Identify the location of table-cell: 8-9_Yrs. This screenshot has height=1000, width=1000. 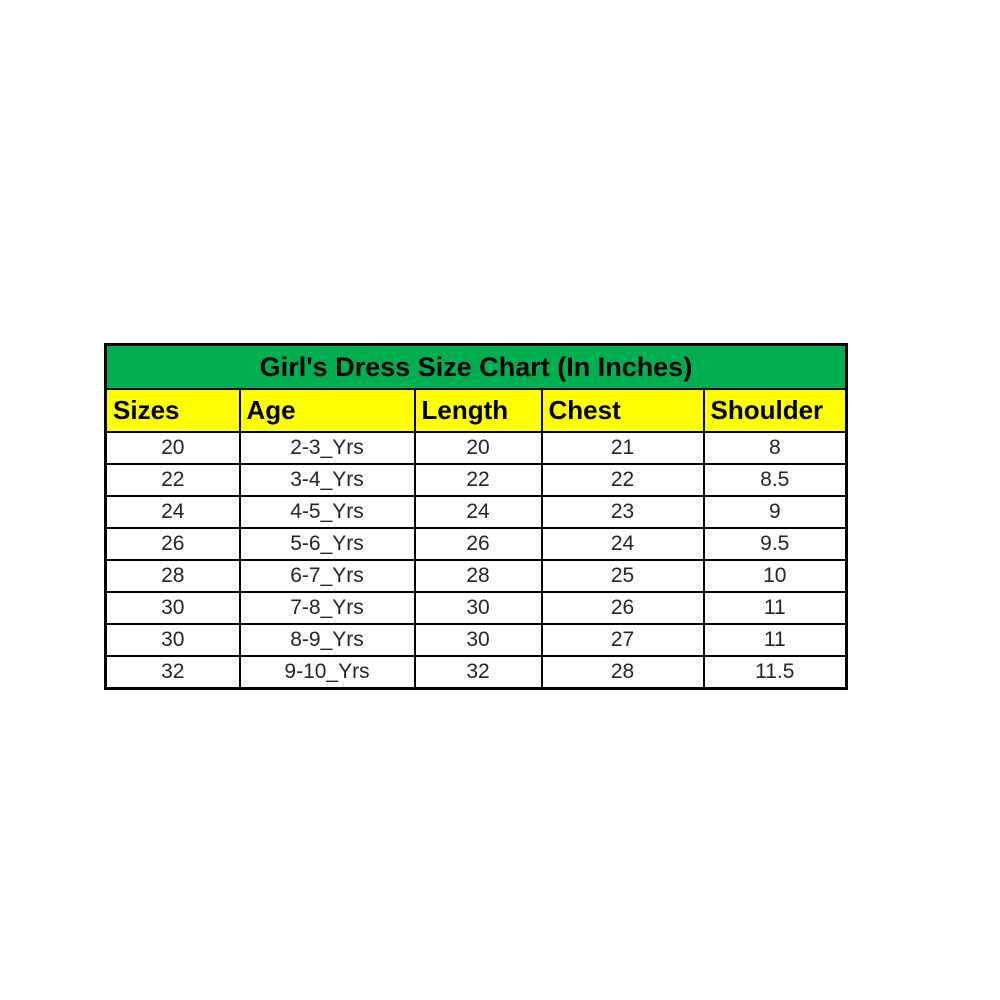
(327, 640).